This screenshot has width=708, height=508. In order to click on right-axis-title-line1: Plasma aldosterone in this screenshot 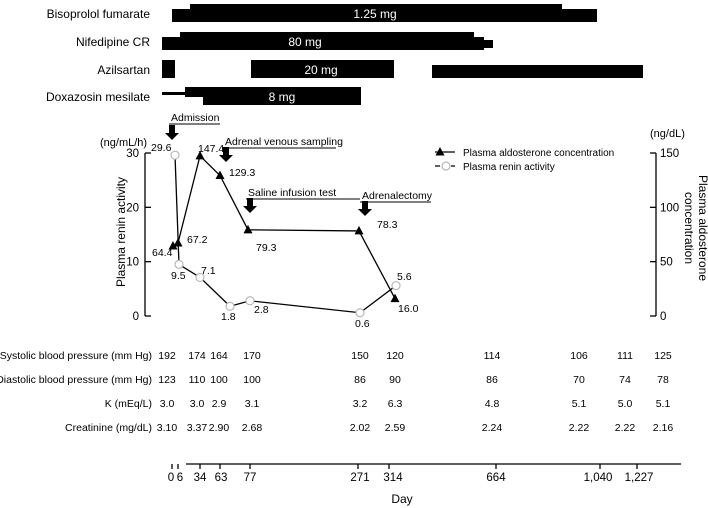, I will do `click(702, 228)`.